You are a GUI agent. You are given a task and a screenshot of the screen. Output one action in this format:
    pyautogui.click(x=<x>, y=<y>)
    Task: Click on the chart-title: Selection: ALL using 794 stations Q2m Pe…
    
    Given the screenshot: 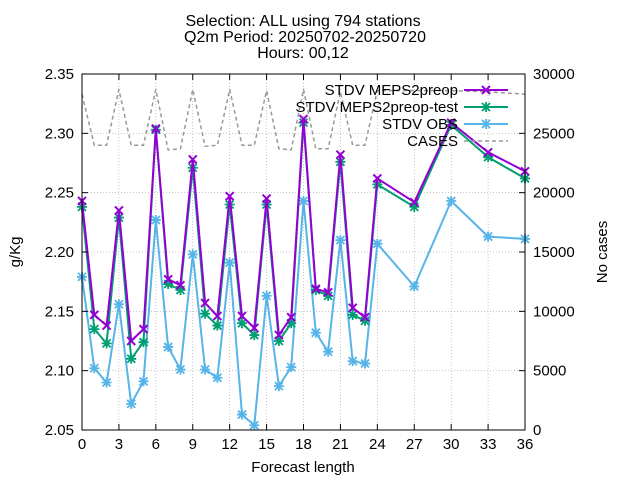 What is the action you would take?
    pyautogui.click(x=305, y=37)
    